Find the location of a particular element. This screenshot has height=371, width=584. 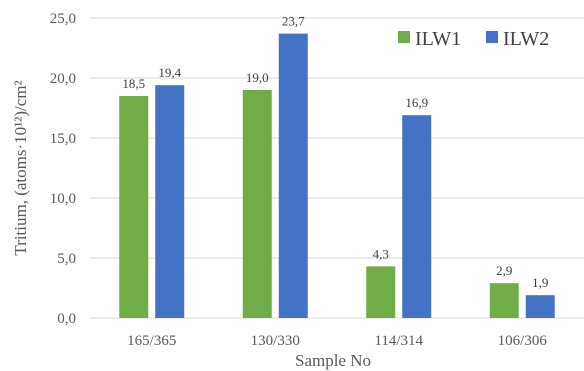

category-label: 130/330 is located at coordinates (275, 341).